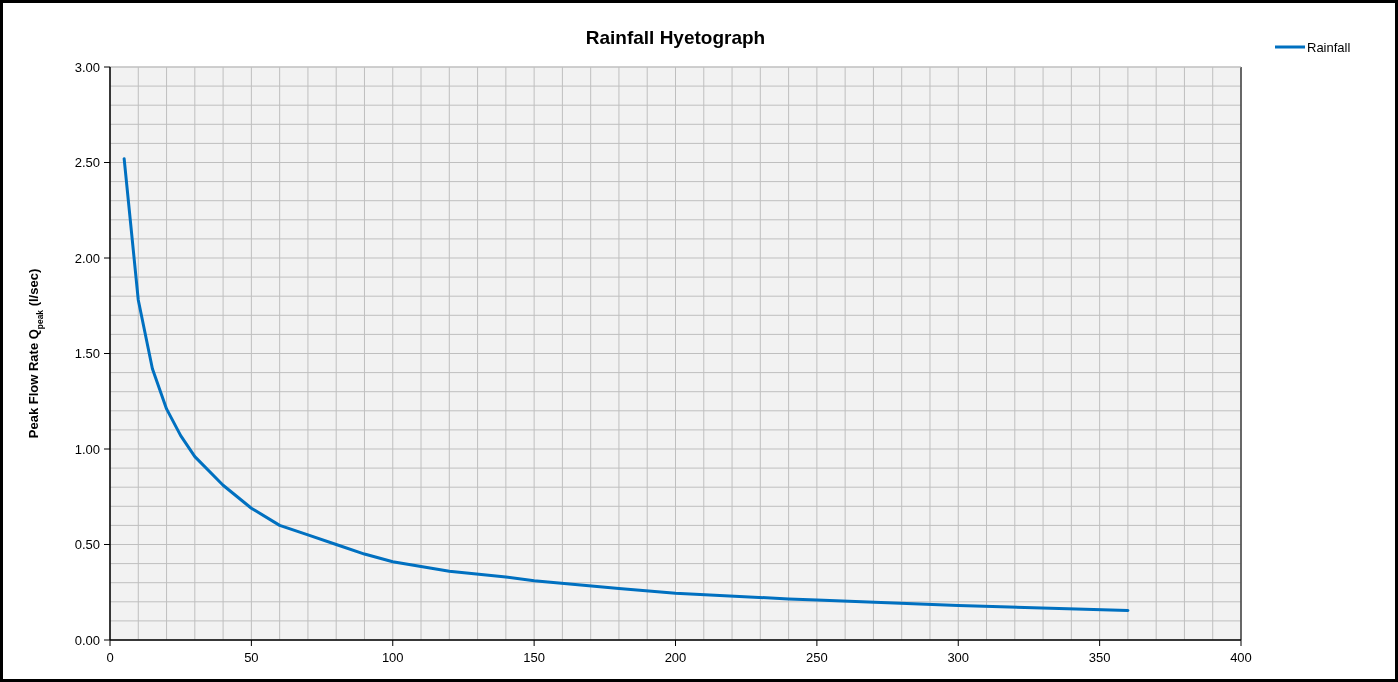 This screenshot has height=682, width=1398. I want to click on y-tick-label: 0.00, so click(87, 640).